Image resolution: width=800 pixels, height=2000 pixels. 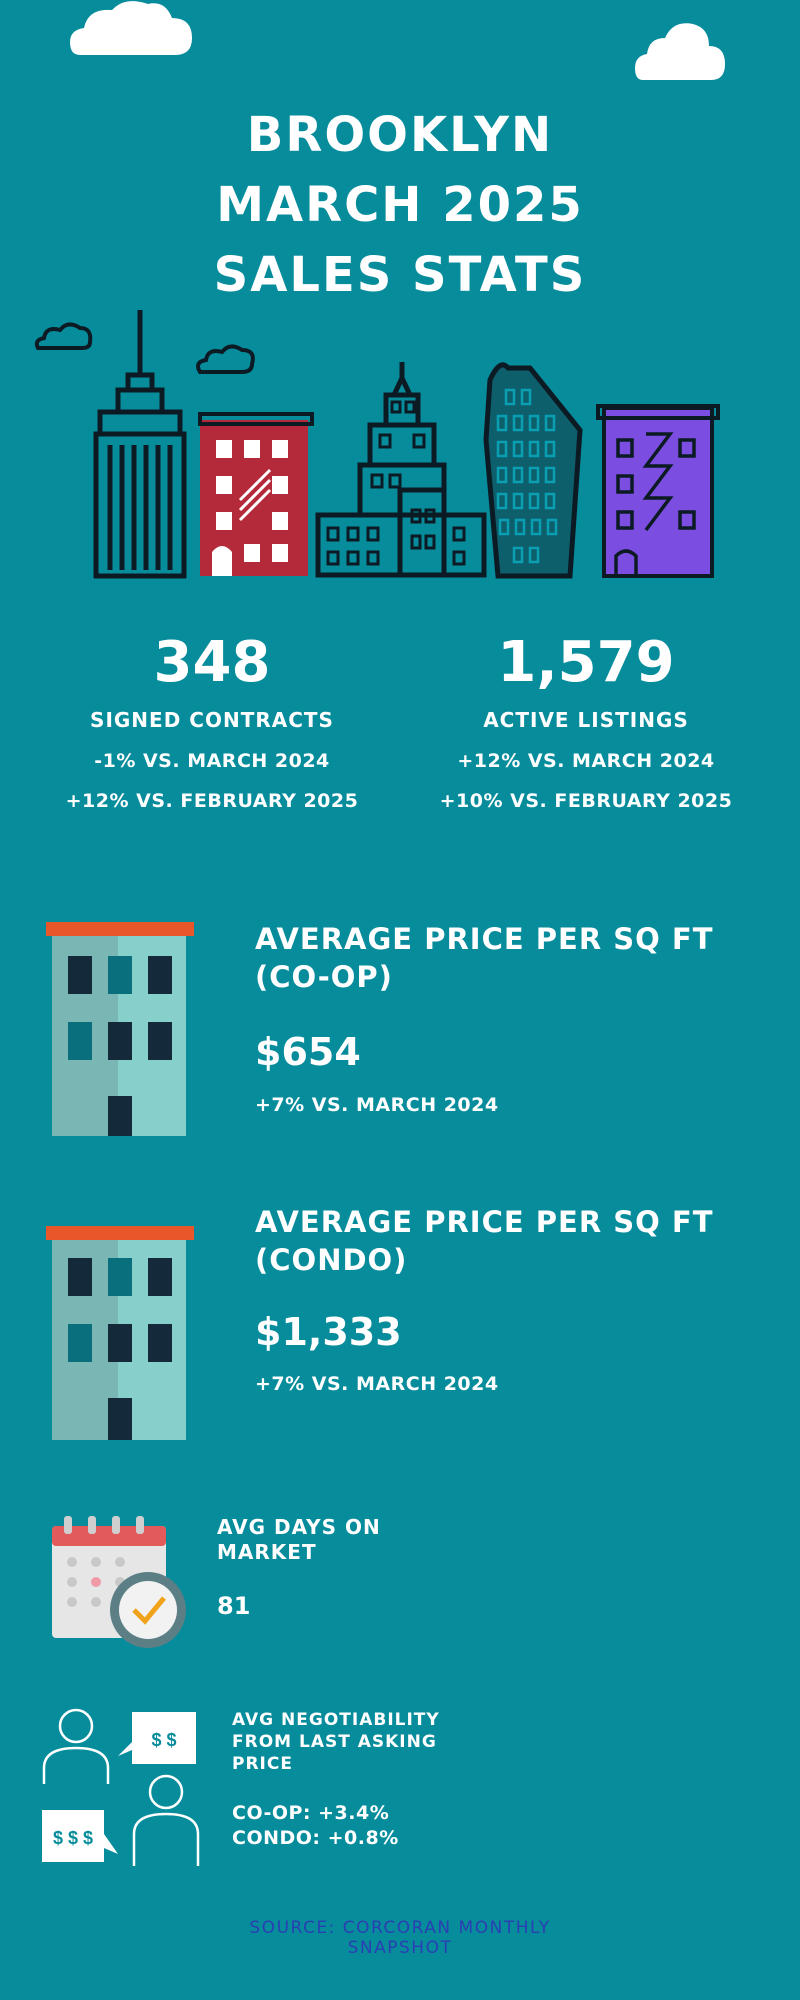 I want to click on source-line: SOURCE: CORCORAN MONTHLY, so click(x=400, y=1928).